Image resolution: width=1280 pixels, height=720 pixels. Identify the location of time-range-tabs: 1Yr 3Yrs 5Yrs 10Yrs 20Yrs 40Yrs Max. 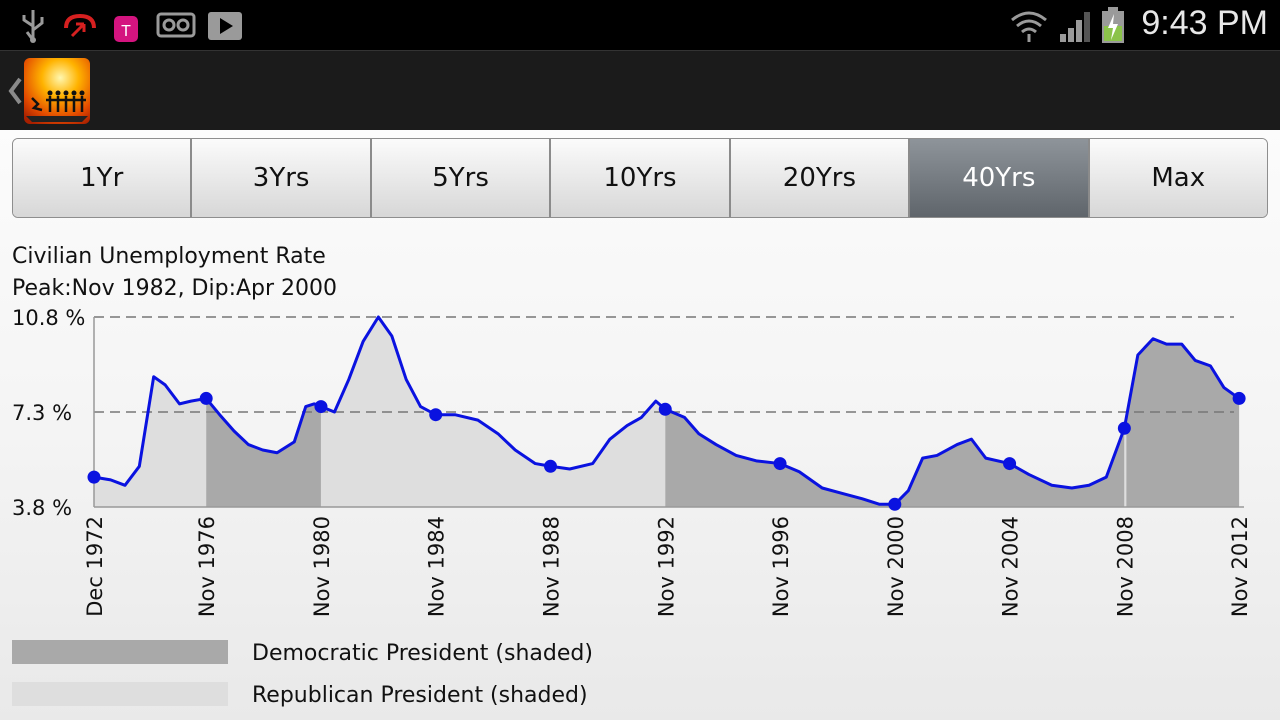
(640, 178).